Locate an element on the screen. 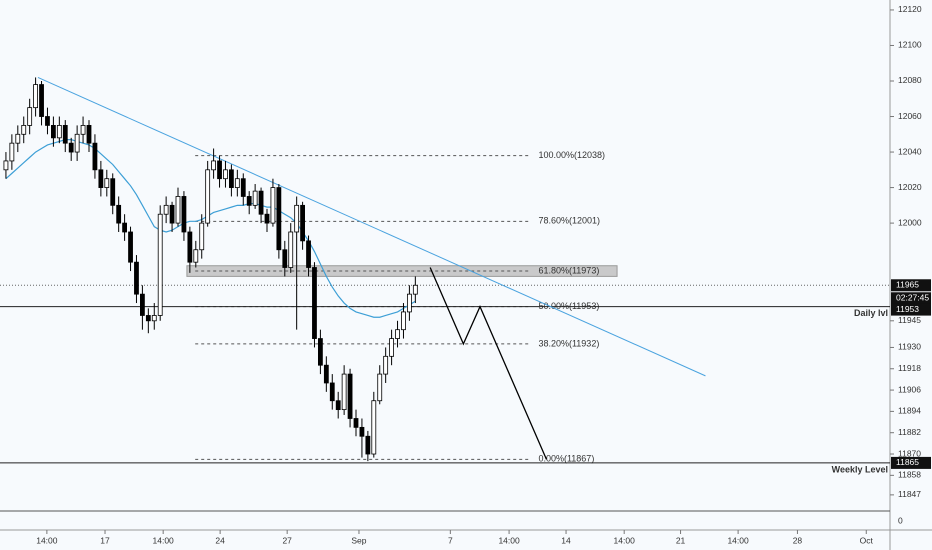  y-tick-label: 12080 is located at coordinates (910, 80).